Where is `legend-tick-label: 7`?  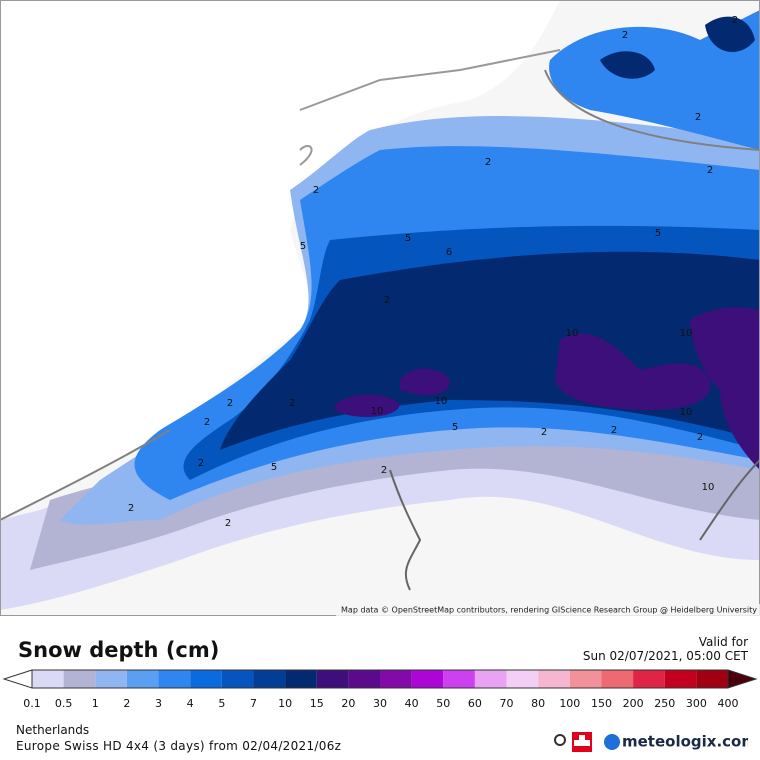 legend-tick-label: 7 is located at coordinates (253, 703).